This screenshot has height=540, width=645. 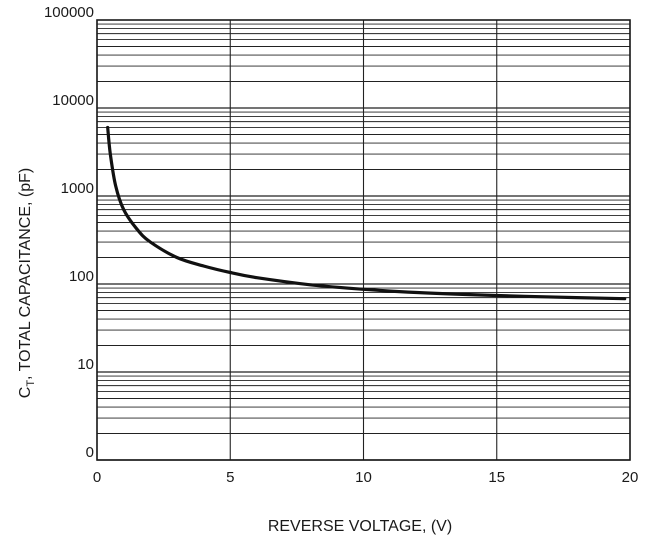 What do you see at coordinates (90, 452) in the screenshot?
I see `y-tick-label: 0` at bounding box center [90, 452].